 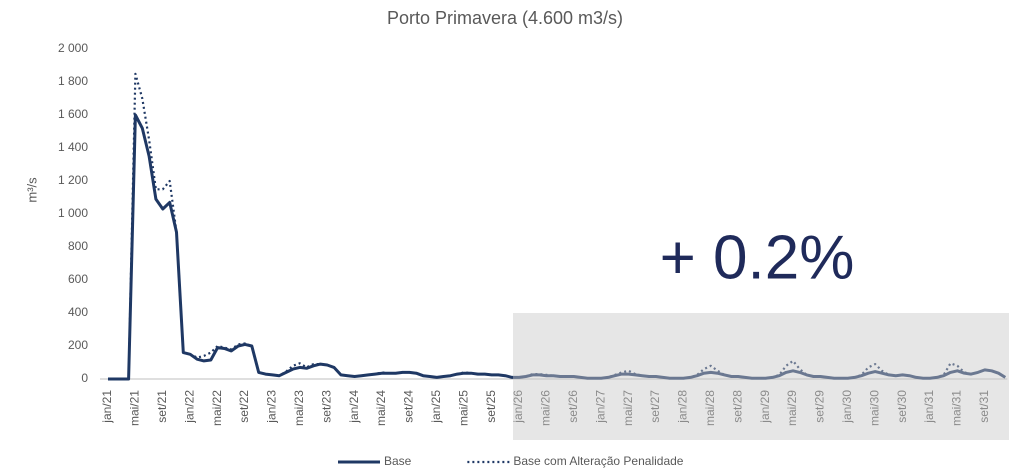 What do you see at coordinates (929, 407) in the screenshot?
I see `x-tick-label: jan/31` at bounding box center [929, 407].